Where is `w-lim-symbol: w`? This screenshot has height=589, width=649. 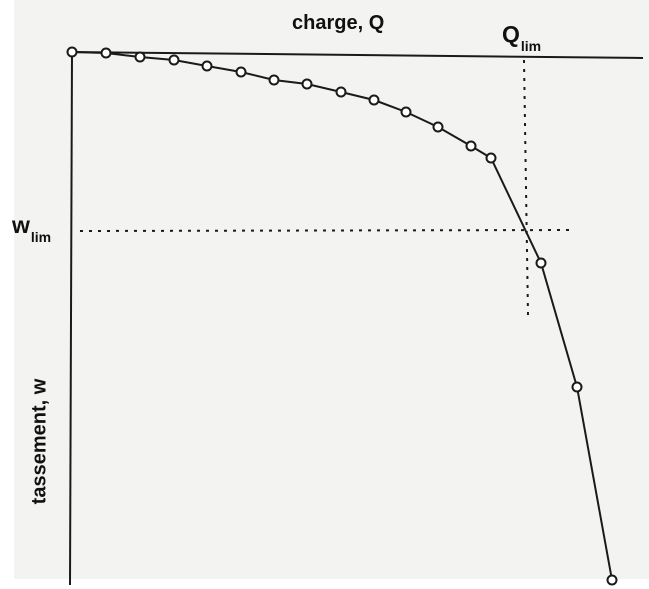 w-lim-symbol: w is located at coordinates (21, 225).